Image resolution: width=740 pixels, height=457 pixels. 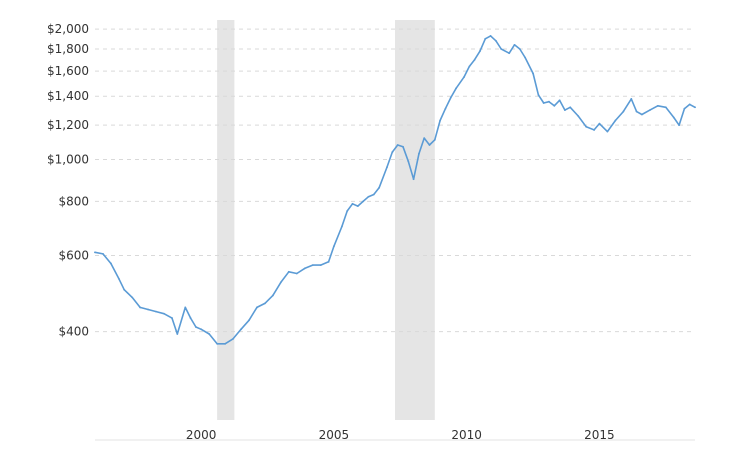 I want to click on y-tick-label: $1,000, so click(x=68, y=159).